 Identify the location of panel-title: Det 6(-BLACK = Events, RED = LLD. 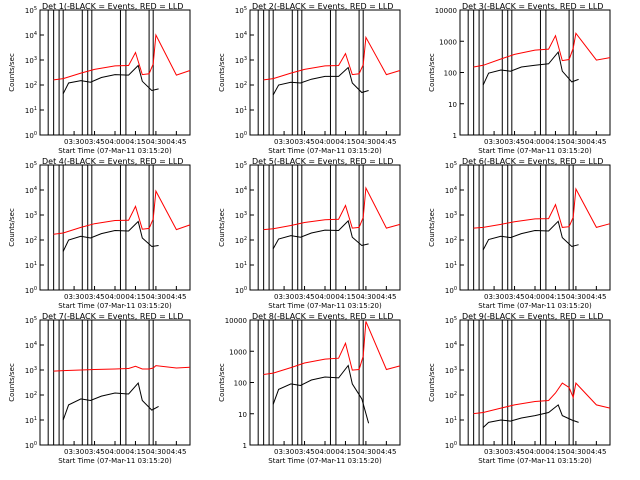
(532, 161).